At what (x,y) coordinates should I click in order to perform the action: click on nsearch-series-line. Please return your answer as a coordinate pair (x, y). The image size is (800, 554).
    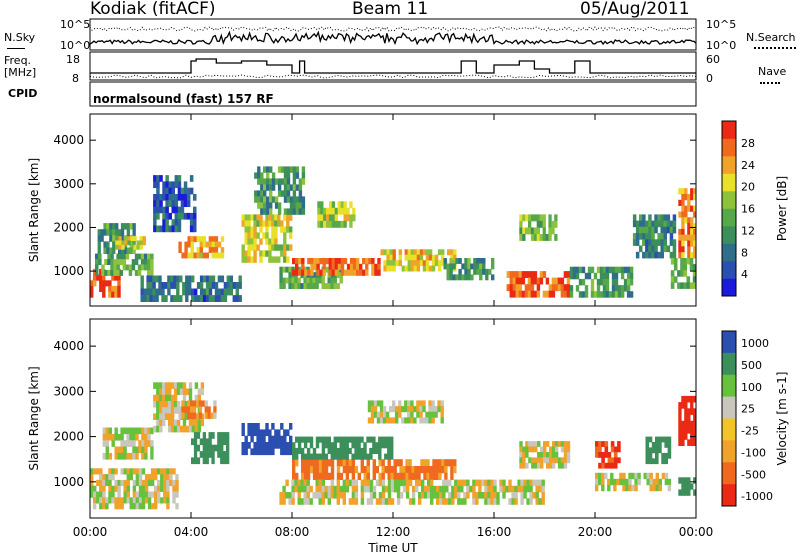
    Looking at the image, I should click on (393, 29).